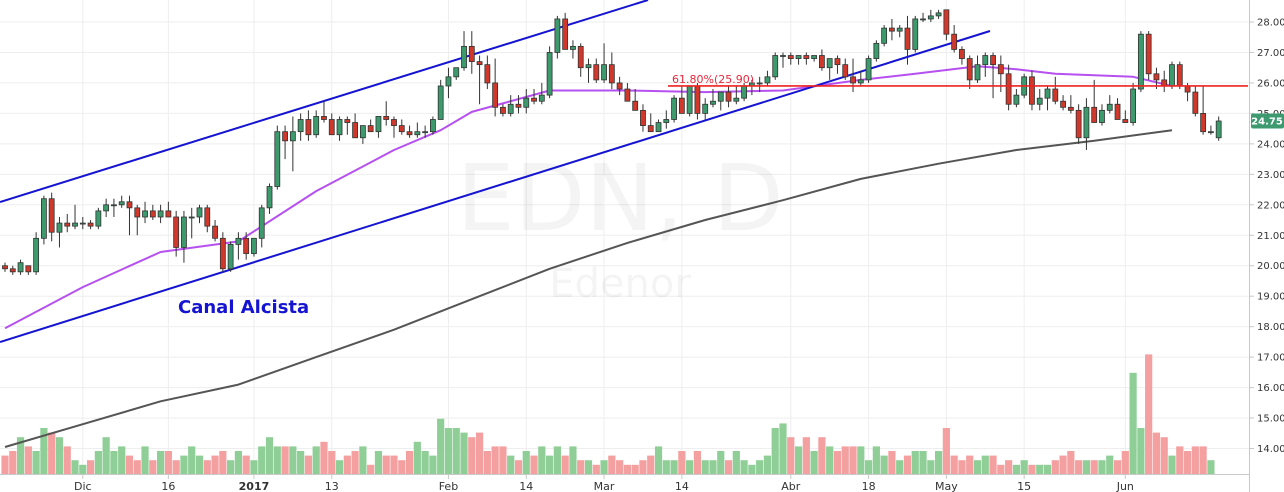 The height and width of the screenshot is (492, 1284). What do you see at coordinates (1270, 236) in the screenshot?
I see `y-tick-label: 21.00` at bounding box center [1270, 236].